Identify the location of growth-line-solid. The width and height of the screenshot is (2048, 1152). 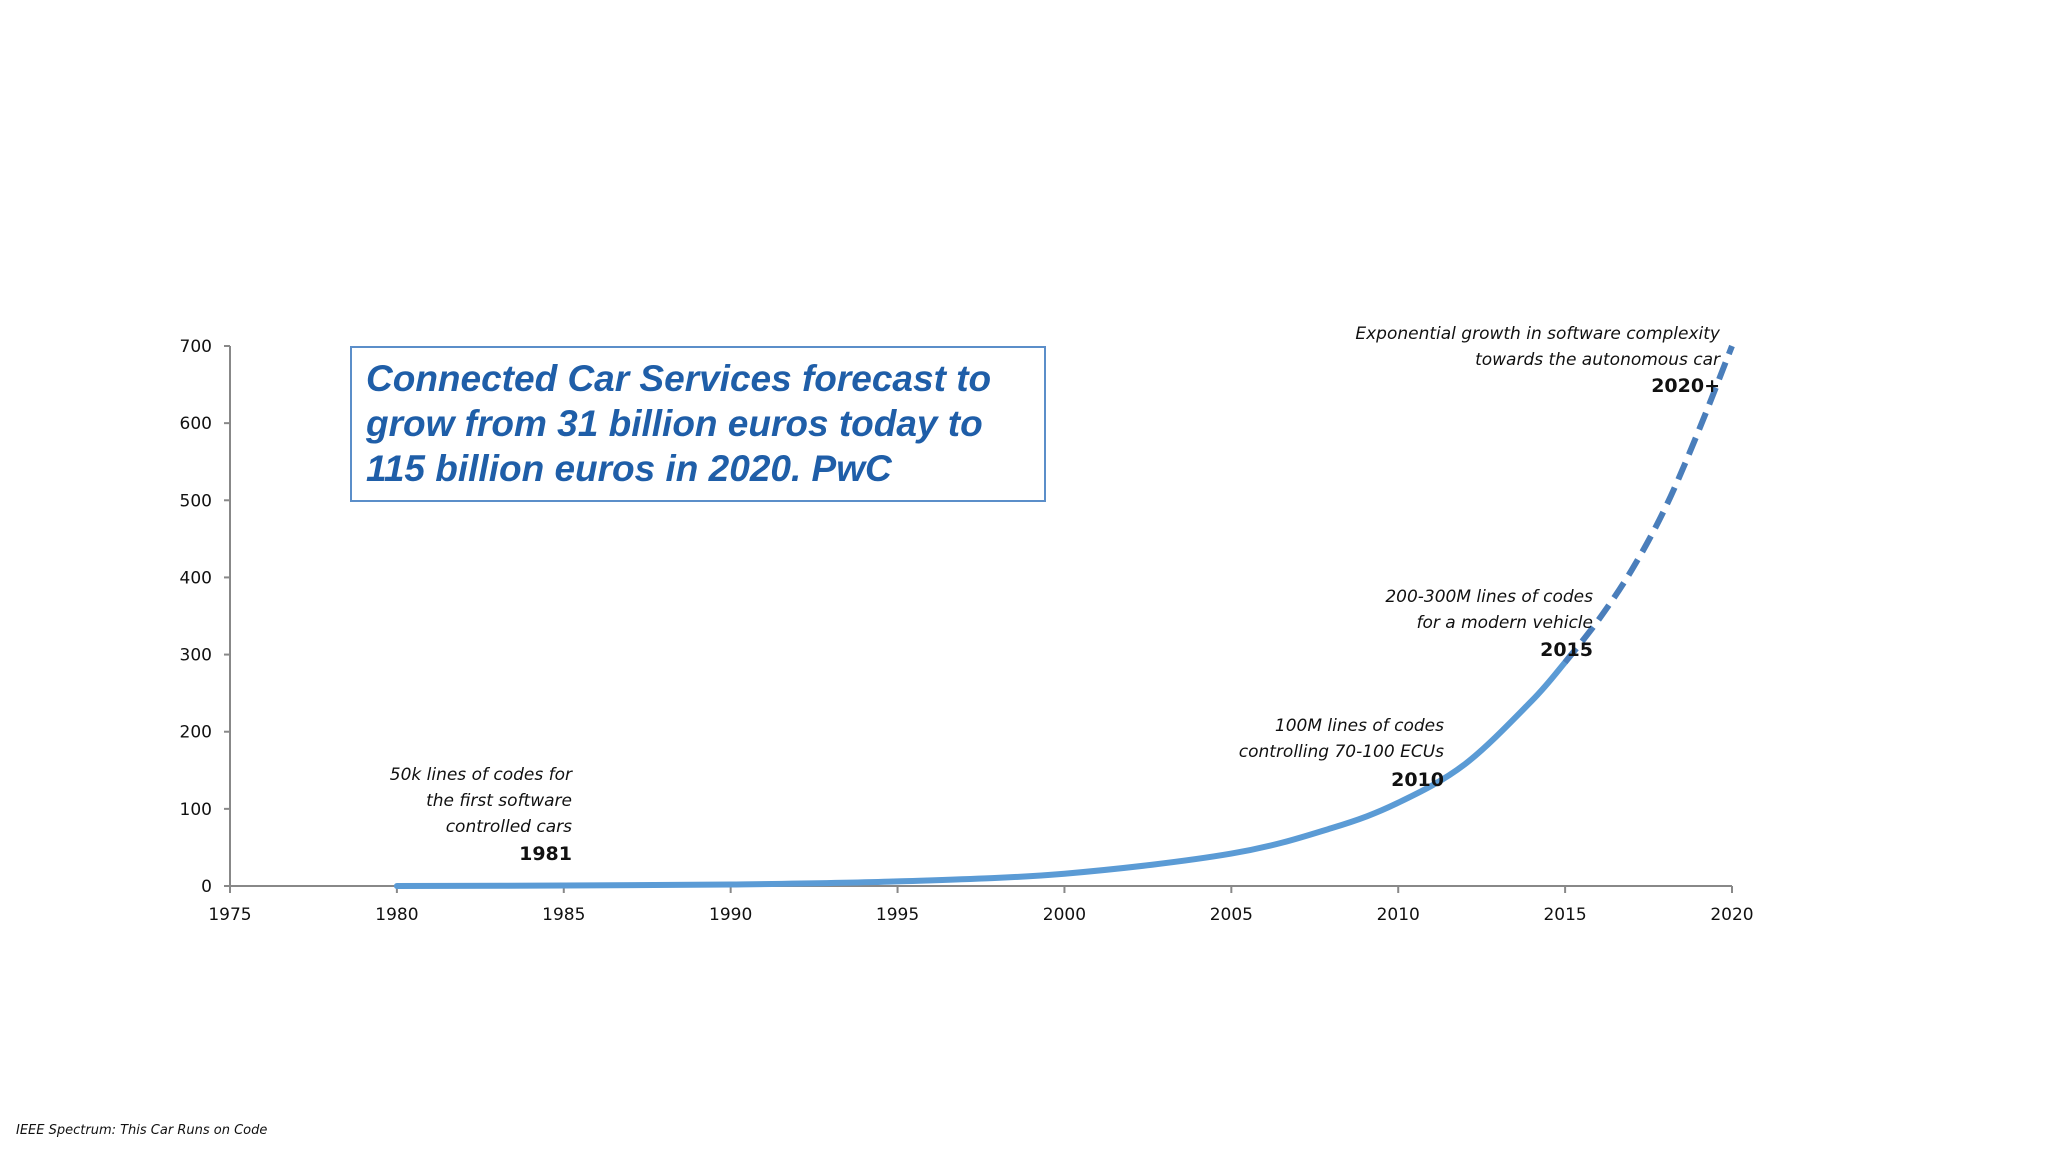
(981, 774).